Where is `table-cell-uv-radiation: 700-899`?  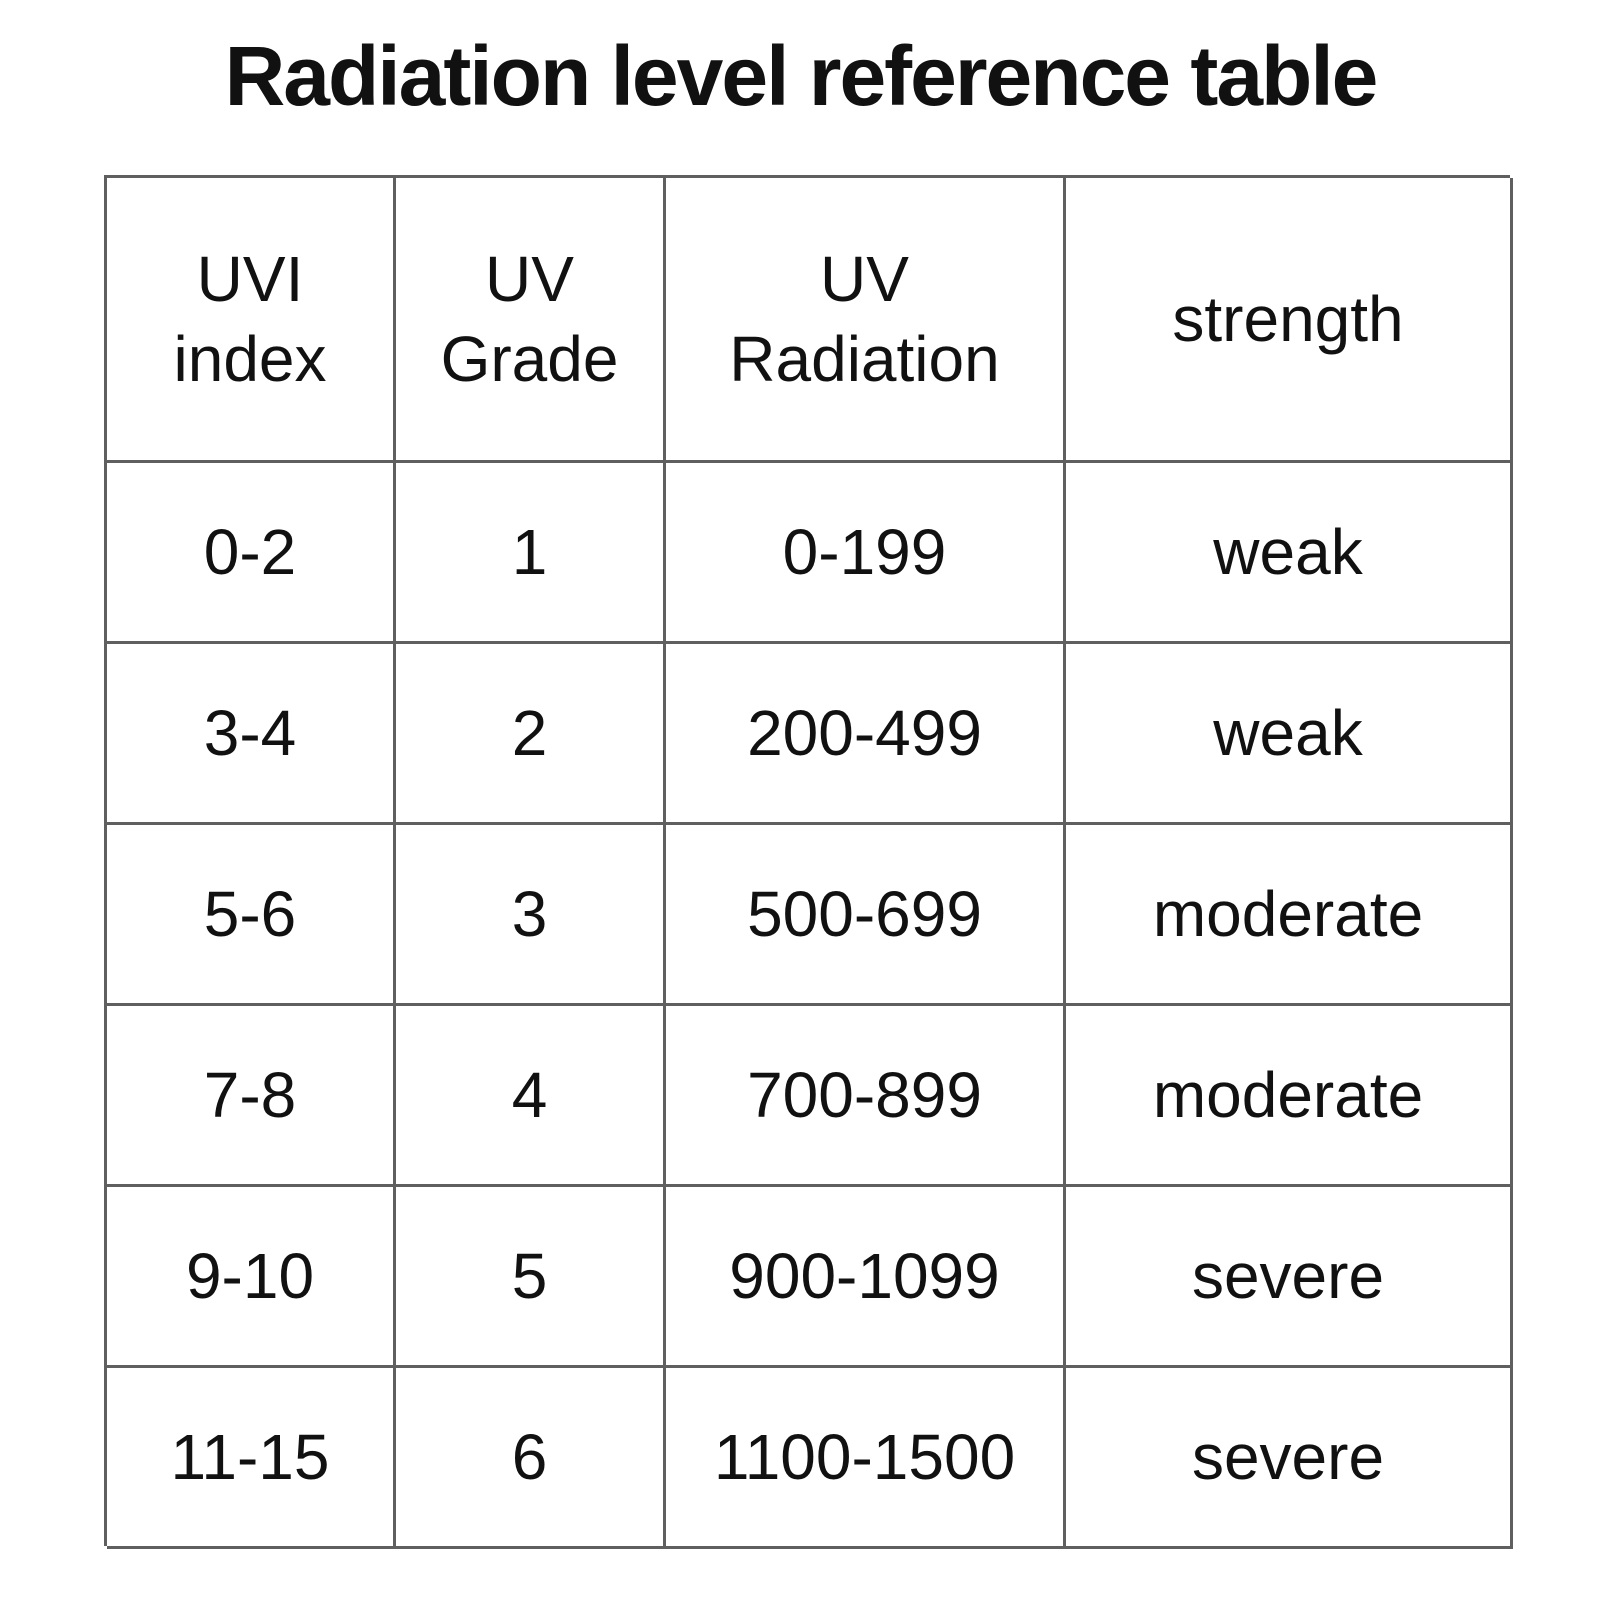
table-cell-uv-radiation: 700-899 is located at coordinates (866, 1096).